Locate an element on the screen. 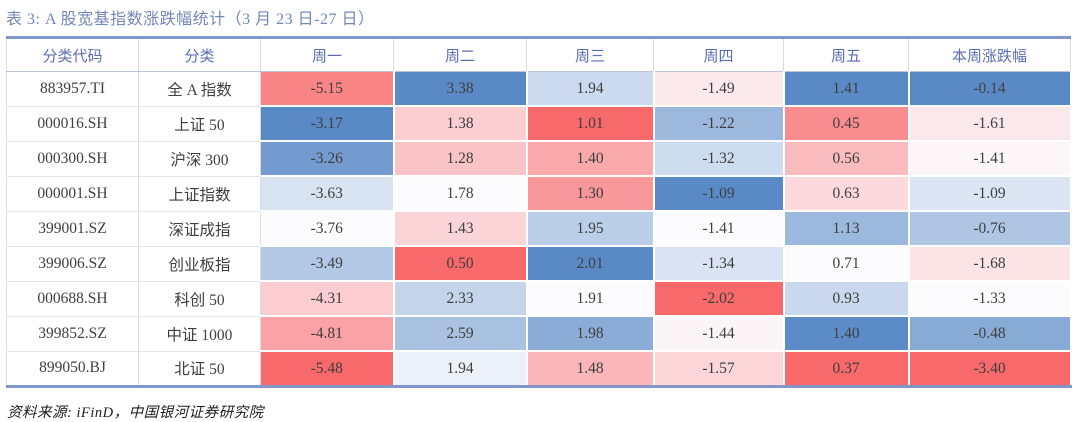  table-row: 399006.SZ 创业板指 -3.49 0.50 2.01 -1.34 0.71 -1.68 is located at coordinates (539, 264).